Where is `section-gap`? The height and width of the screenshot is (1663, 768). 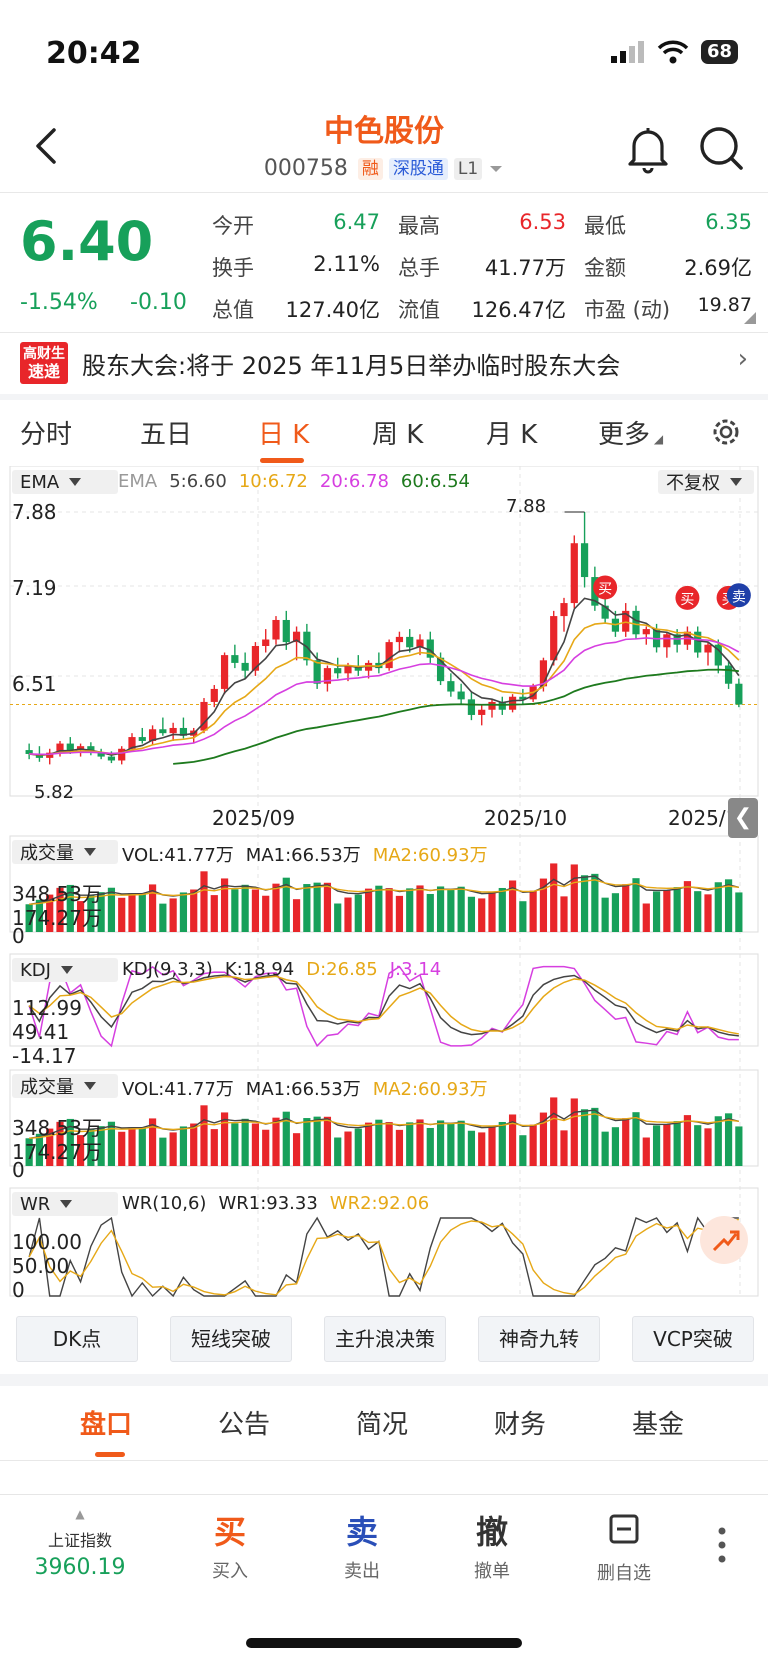
section-gap is located at coordinates (384, 1380).